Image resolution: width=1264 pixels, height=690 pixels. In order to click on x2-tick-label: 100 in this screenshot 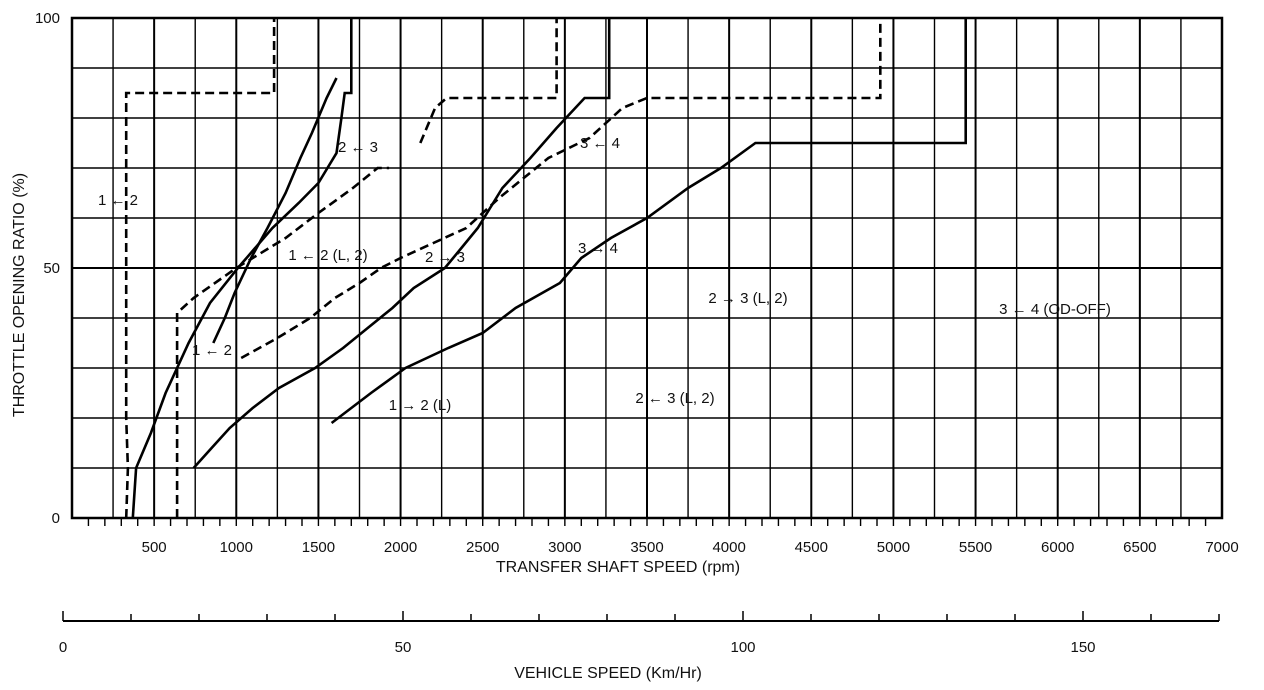, I will do `click(742, 647)`.